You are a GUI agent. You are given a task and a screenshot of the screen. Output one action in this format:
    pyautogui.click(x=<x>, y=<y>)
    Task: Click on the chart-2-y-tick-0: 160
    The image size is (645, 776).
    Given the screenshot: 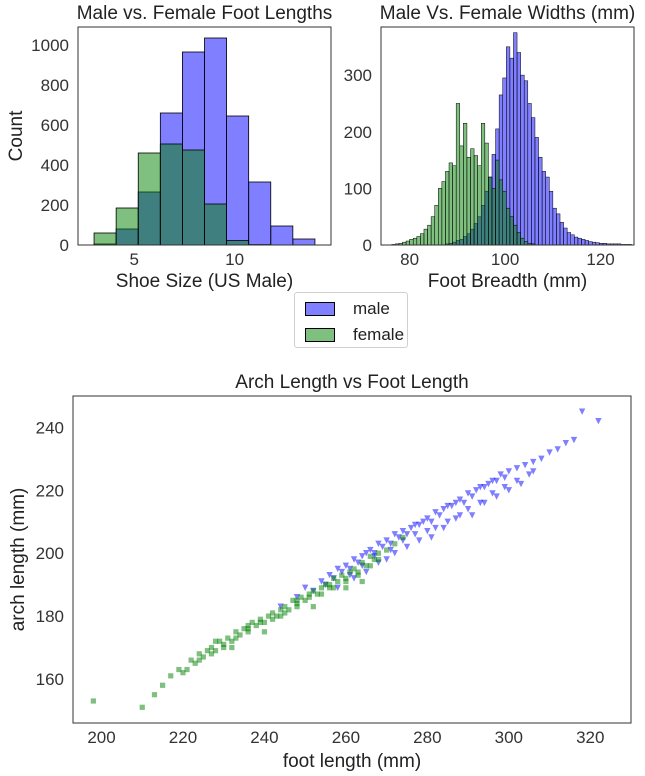 What is the action you would take?
    pyautogui.click(x=50, y=679)
    